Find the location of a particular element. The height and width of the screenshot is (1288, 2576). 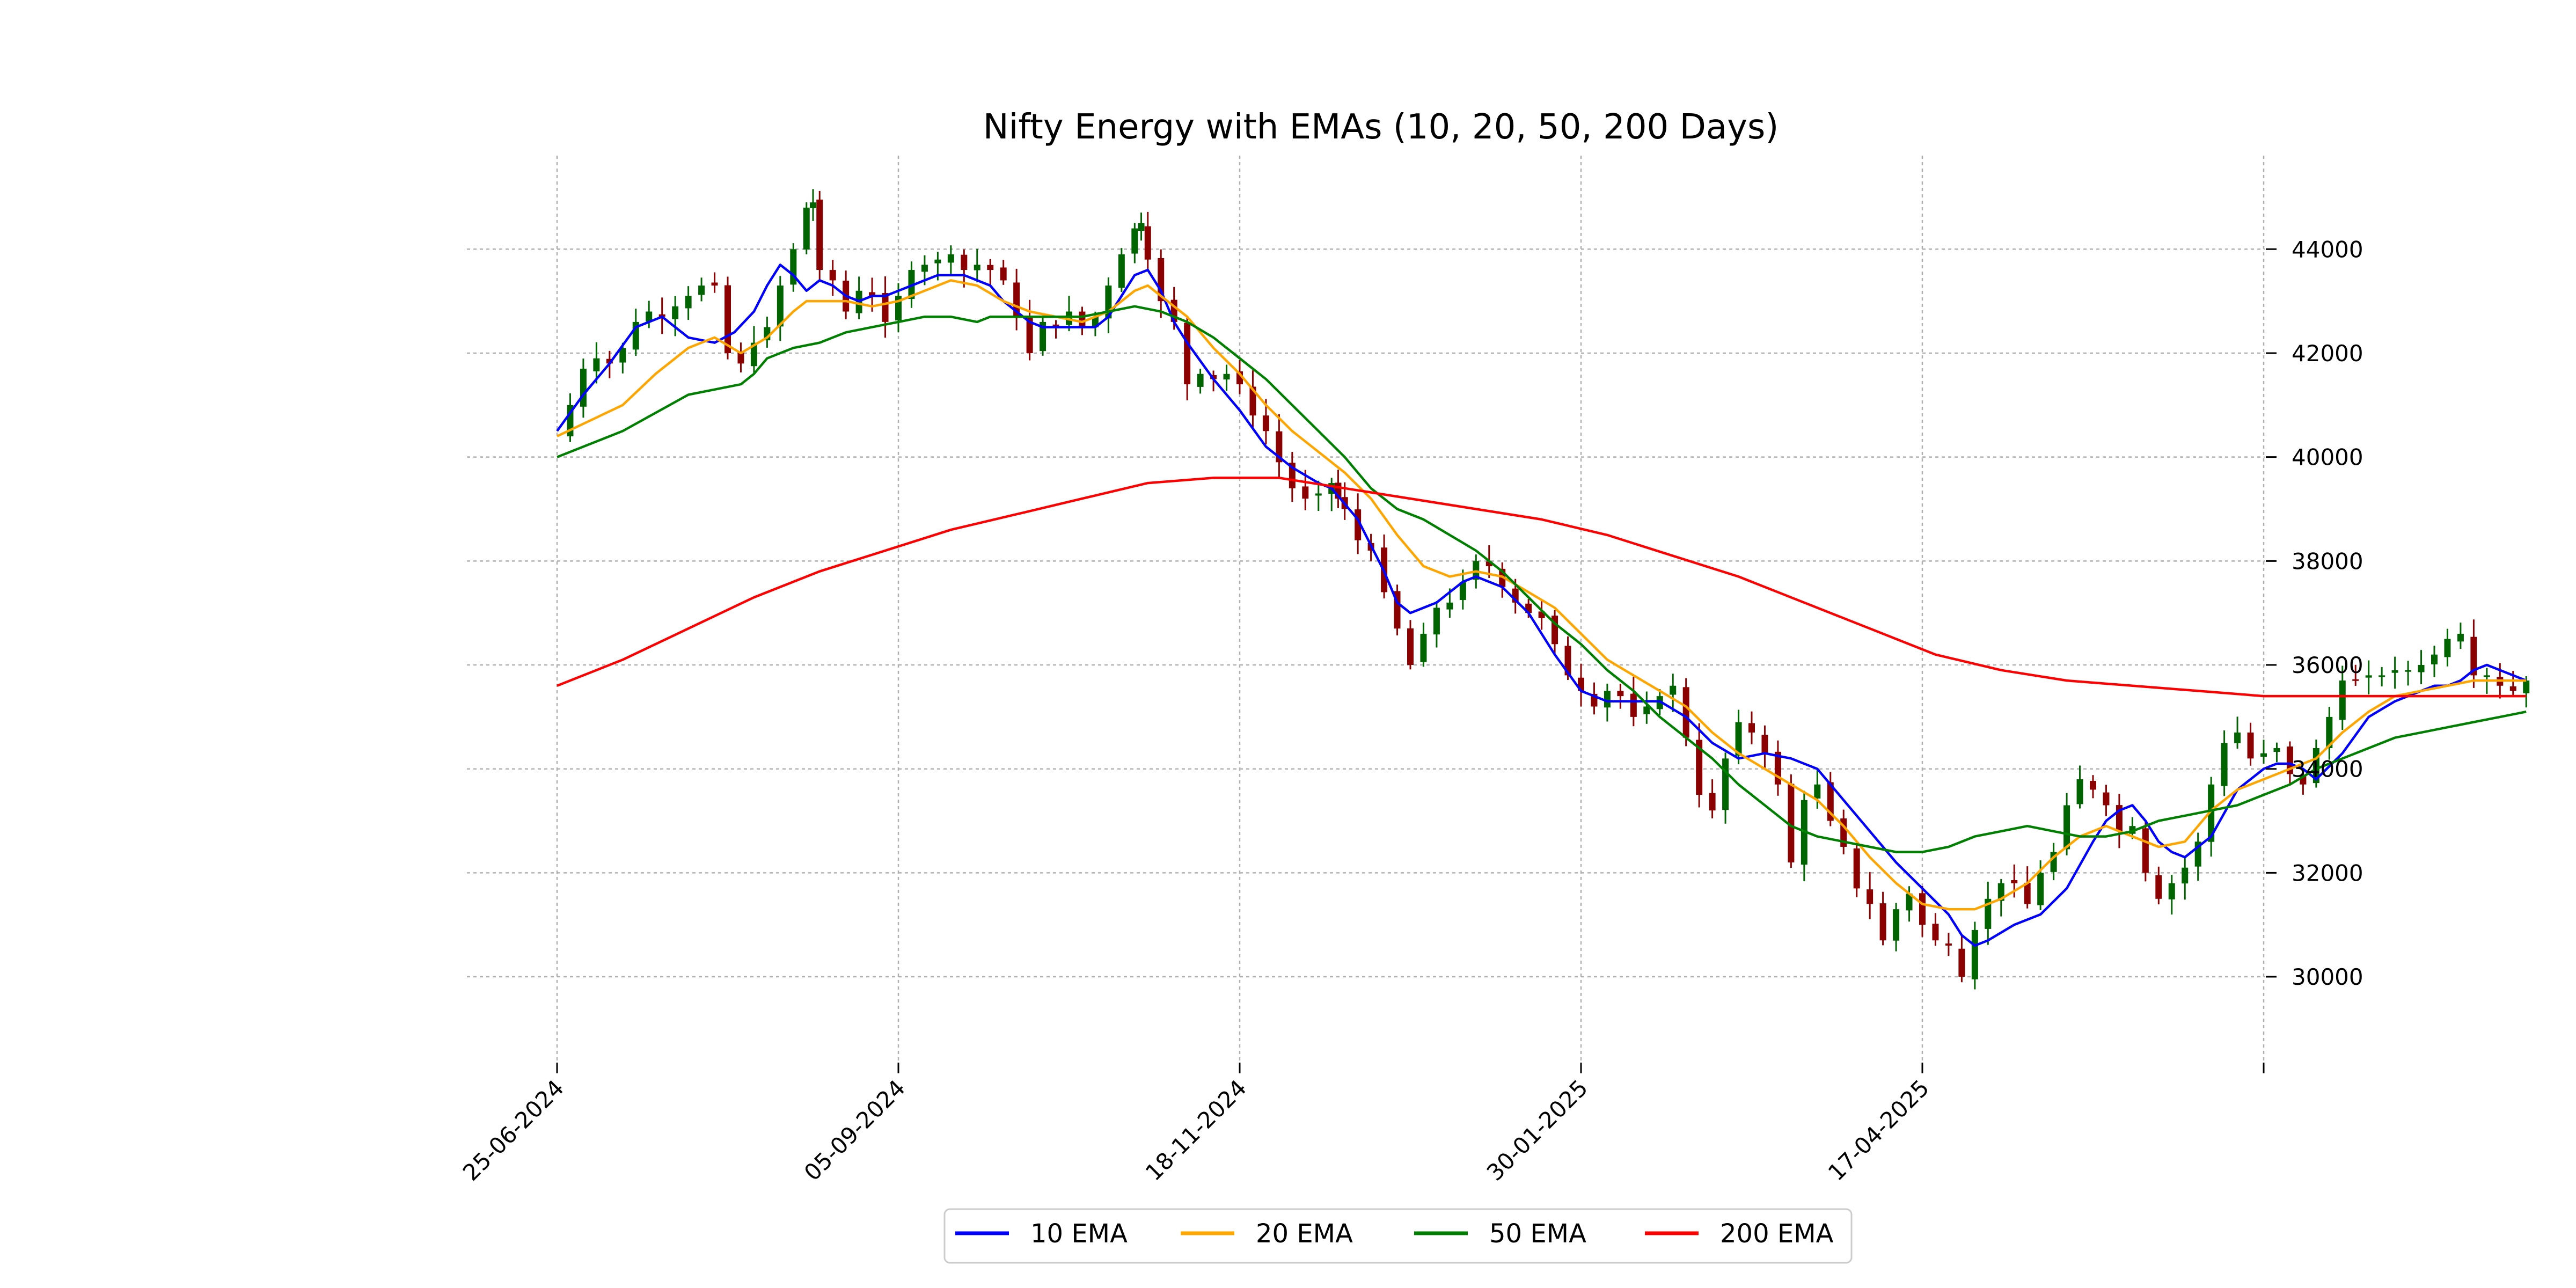

y-tick-label: 34000 is located at coordinates (2327, 769).